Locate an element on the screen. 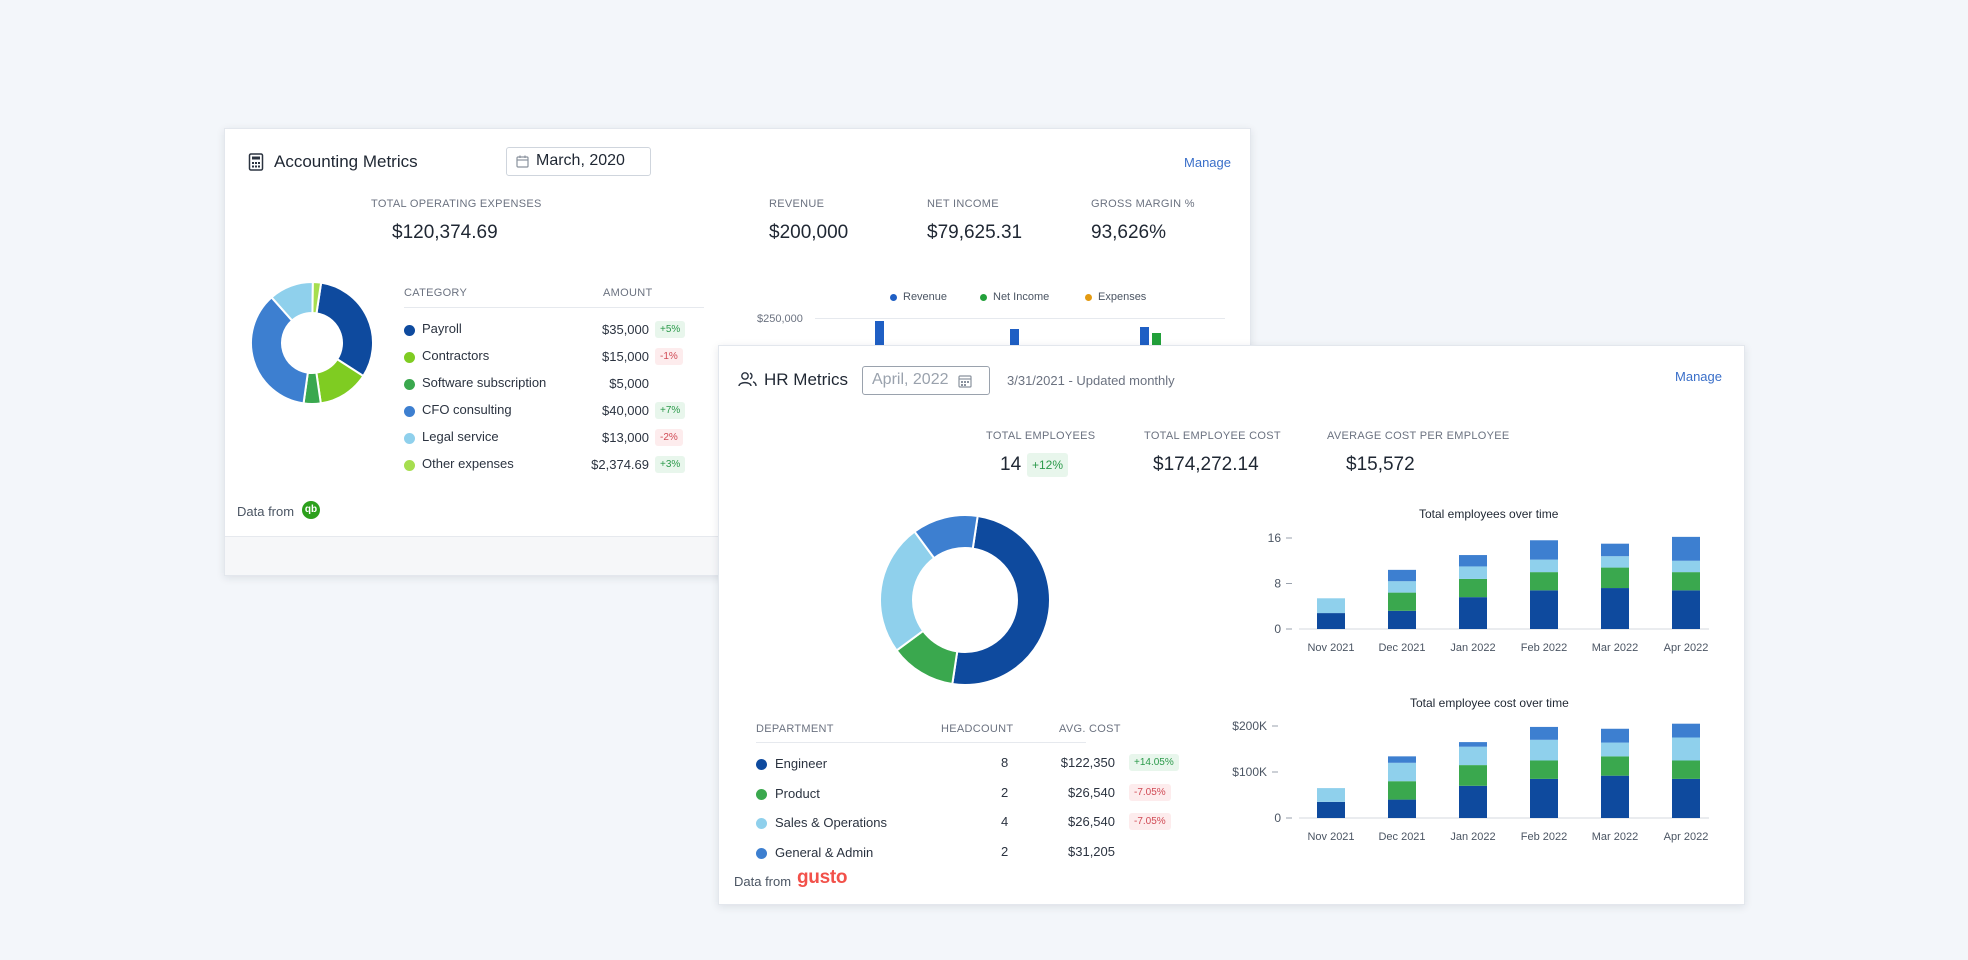 The width and height of the screenshot is (1968, 960). department-headcount: 8 is located at coordinates (1005, 762).